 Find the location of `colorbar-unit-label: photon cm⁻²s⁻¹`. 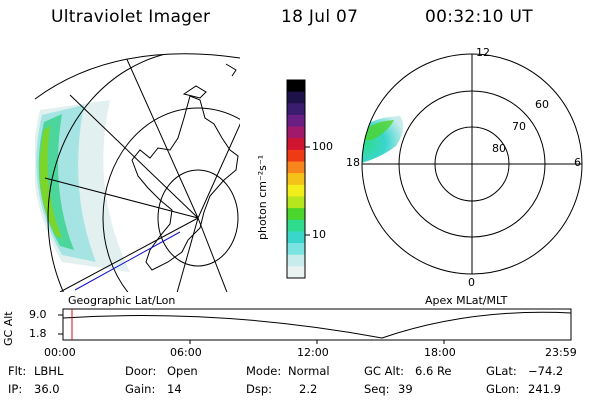

colorbar-unit-label: photon cm⁻²s⁻¹ is located at coordinates (262, 197).